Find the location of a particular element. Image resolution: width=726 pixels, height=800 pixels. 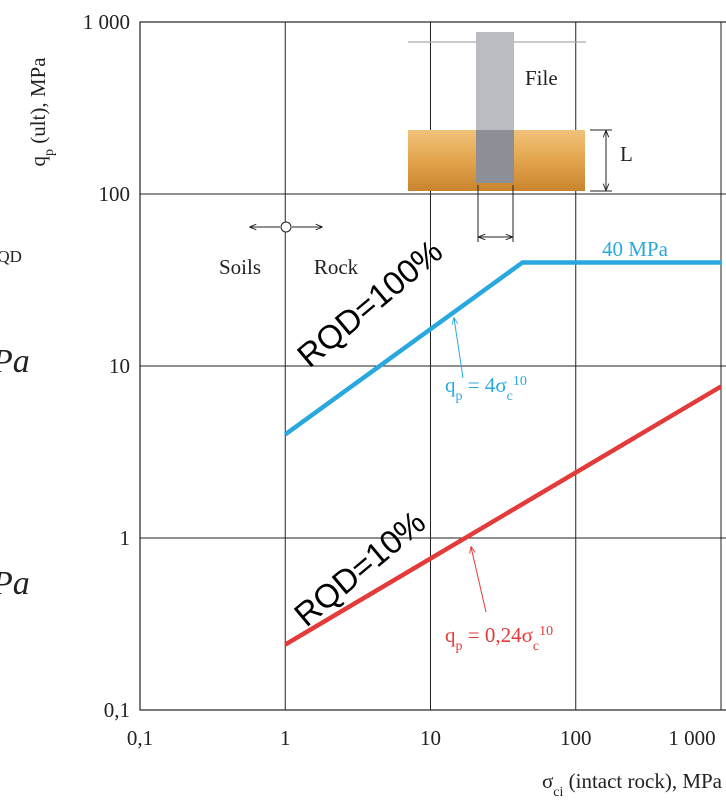

cut-text: RQD is located at coordinates (11, 256).